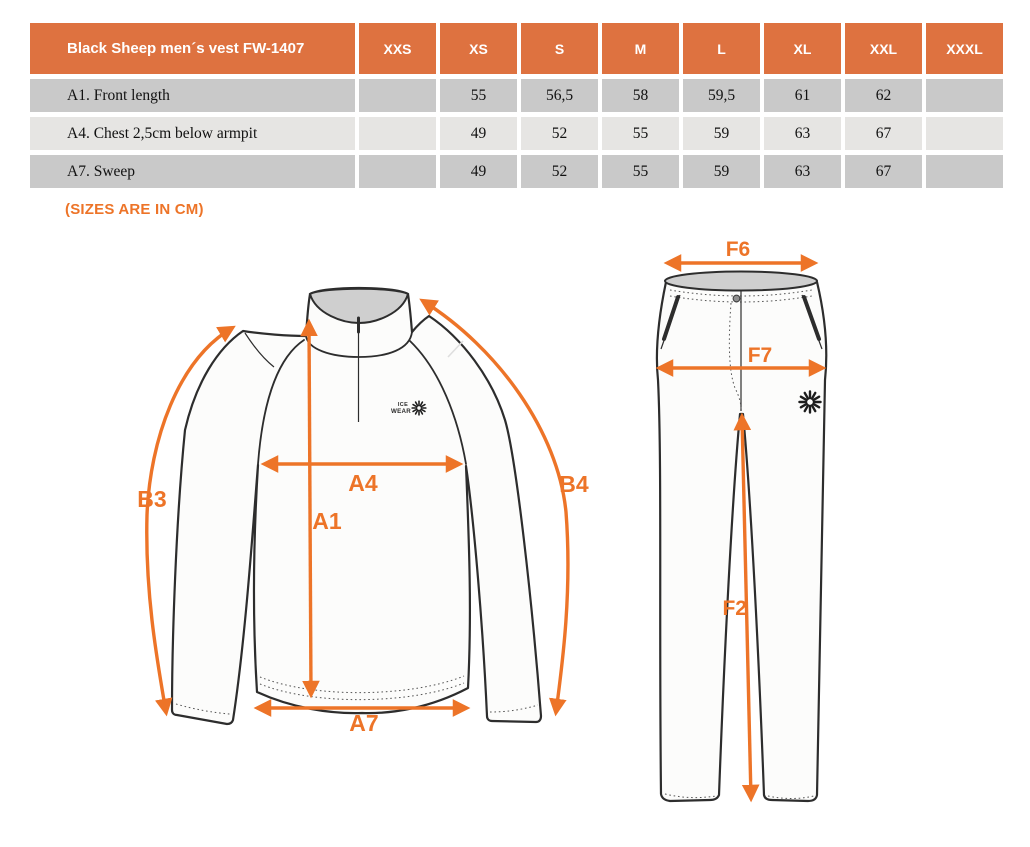  I want to click on size-header-m: M, so click(640, 48).